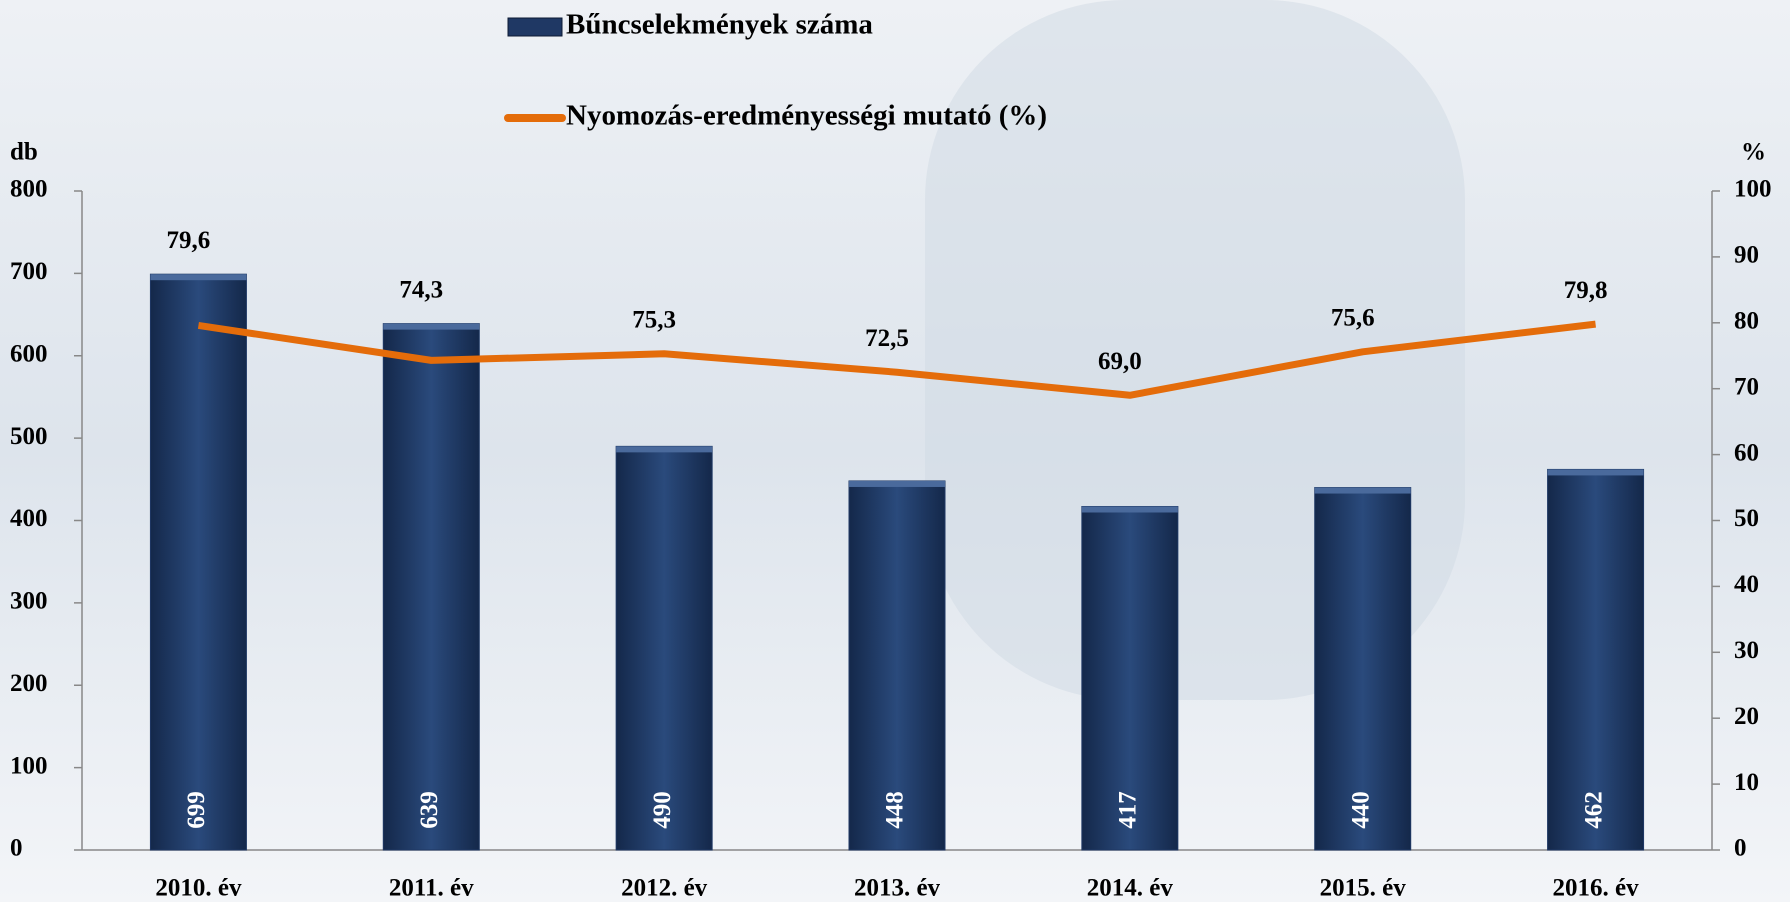 The height and width of the screenshot is (902, 1790). What do you see at coordinates (895, 810) in the screenshot?
I see `bar-value-label: 448` at bounding box center [895, 810].